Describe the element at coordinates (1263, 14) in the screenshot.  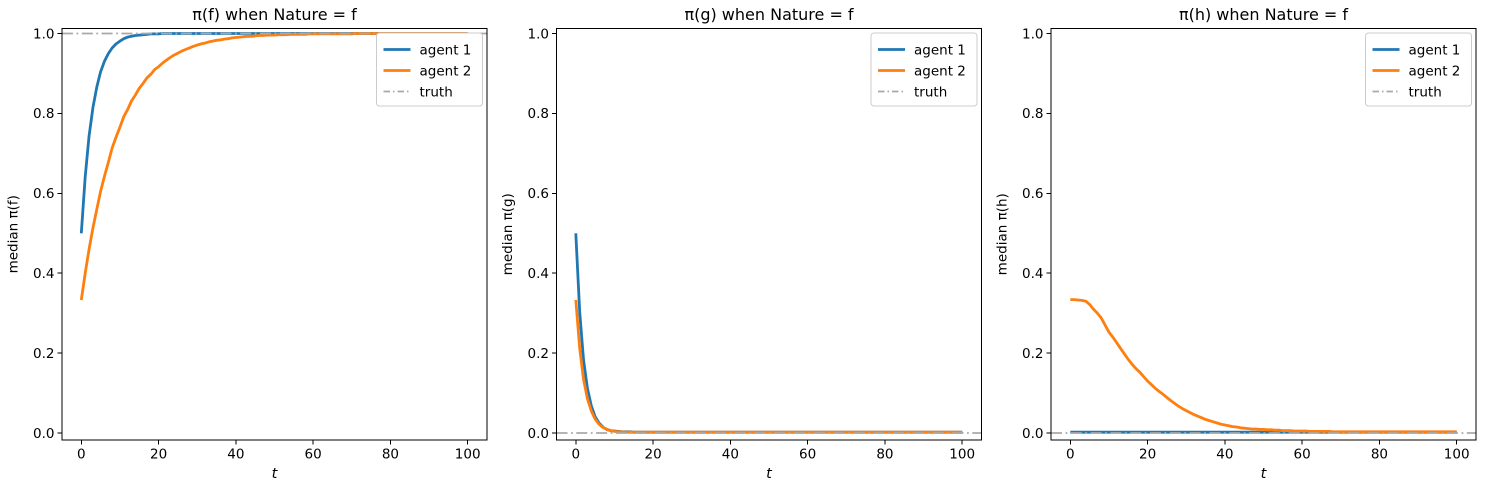
I see `chart-title: π(h) when Nature = f` at that location.